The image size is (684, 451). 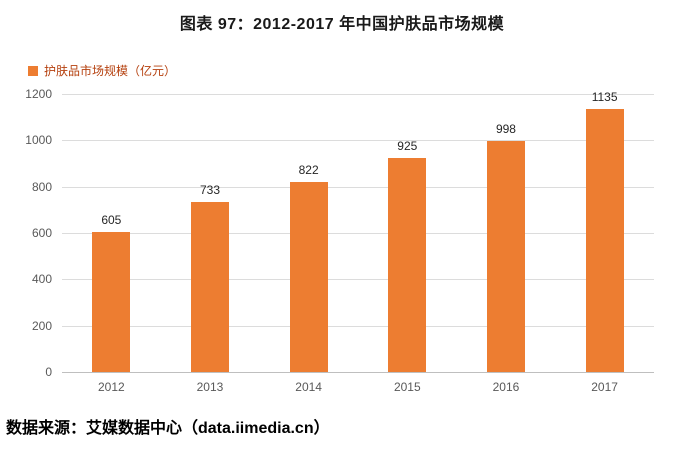 What do you see at coordinates (358, 387) in the screenshot?
I see `x-axis-labels: 2012 2013 2014 2015 2016 2017` at bounding box center [358, 387].